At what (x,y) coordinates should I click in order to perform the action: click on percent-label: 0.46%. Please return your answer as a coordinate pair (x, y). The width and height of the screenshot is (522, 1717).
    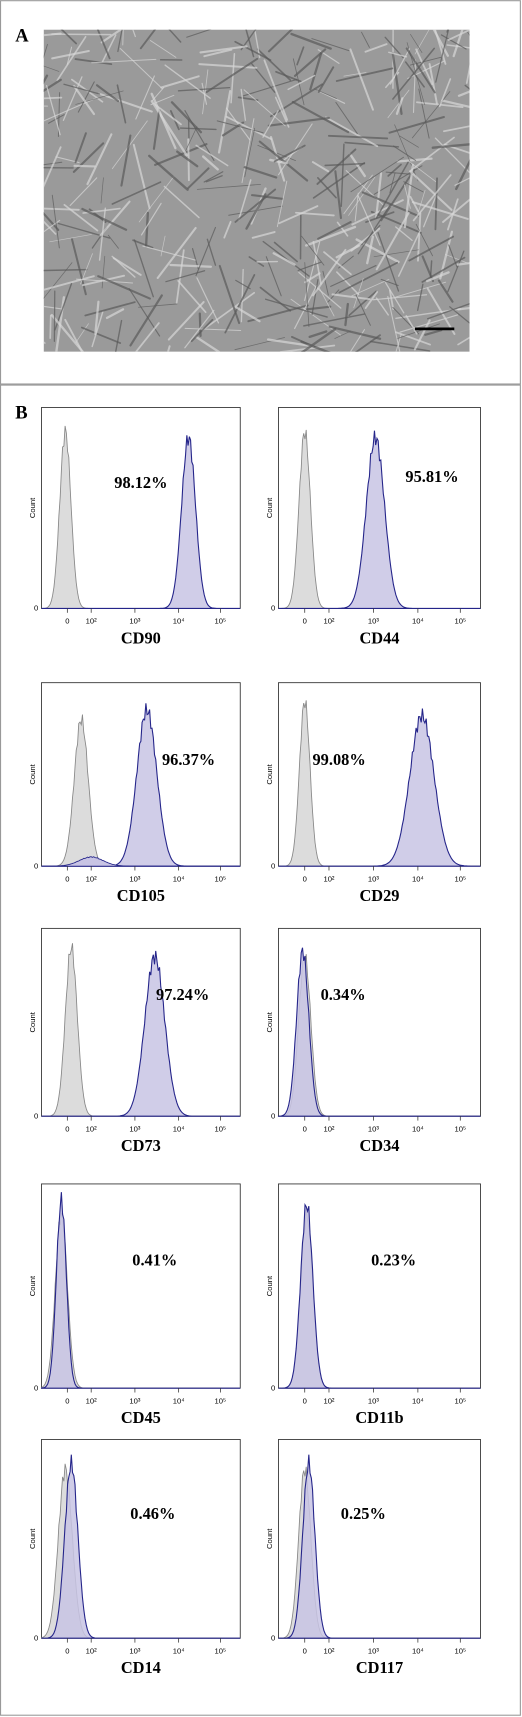
    Looking at the image, I should click on (152, 1513).